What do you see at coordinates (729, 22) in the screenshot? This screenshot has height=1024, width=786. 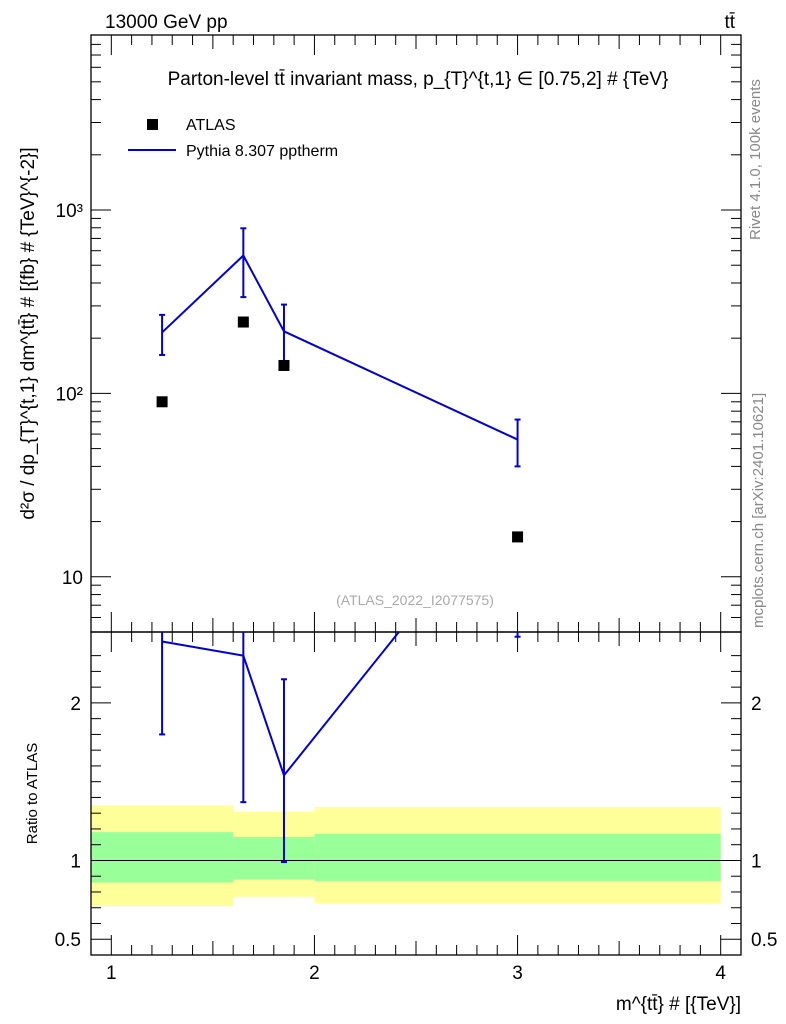 I see `header-right: tt̄` at bounding box center [729, 22].